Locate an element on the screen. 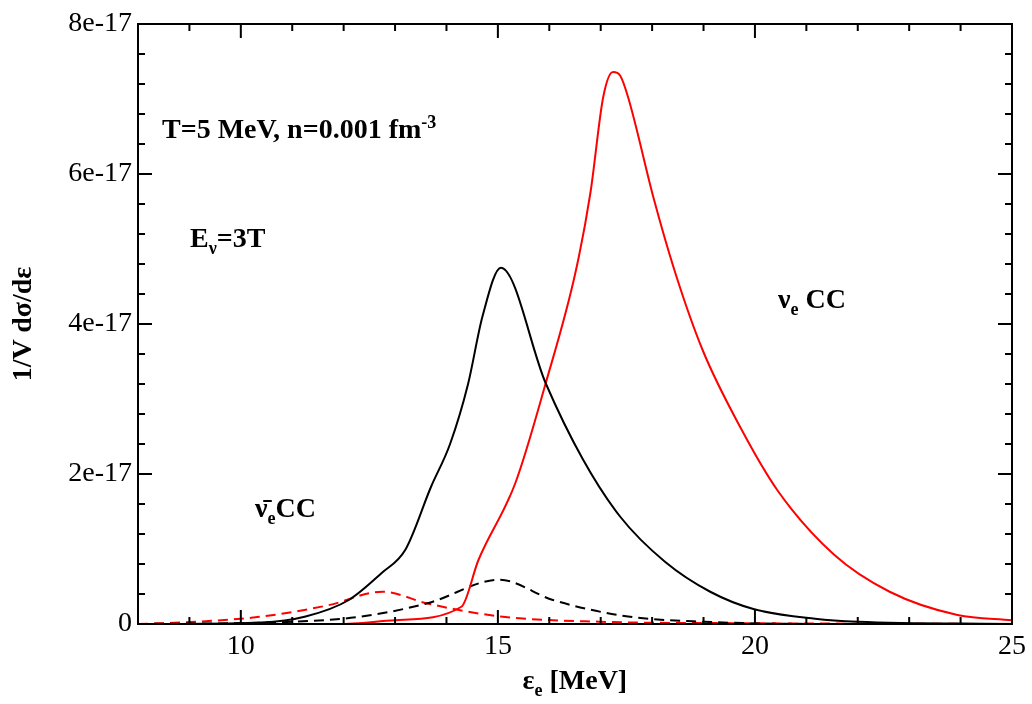  annotation: ν$_{e}$ CC is located at coordinates (812, 301).